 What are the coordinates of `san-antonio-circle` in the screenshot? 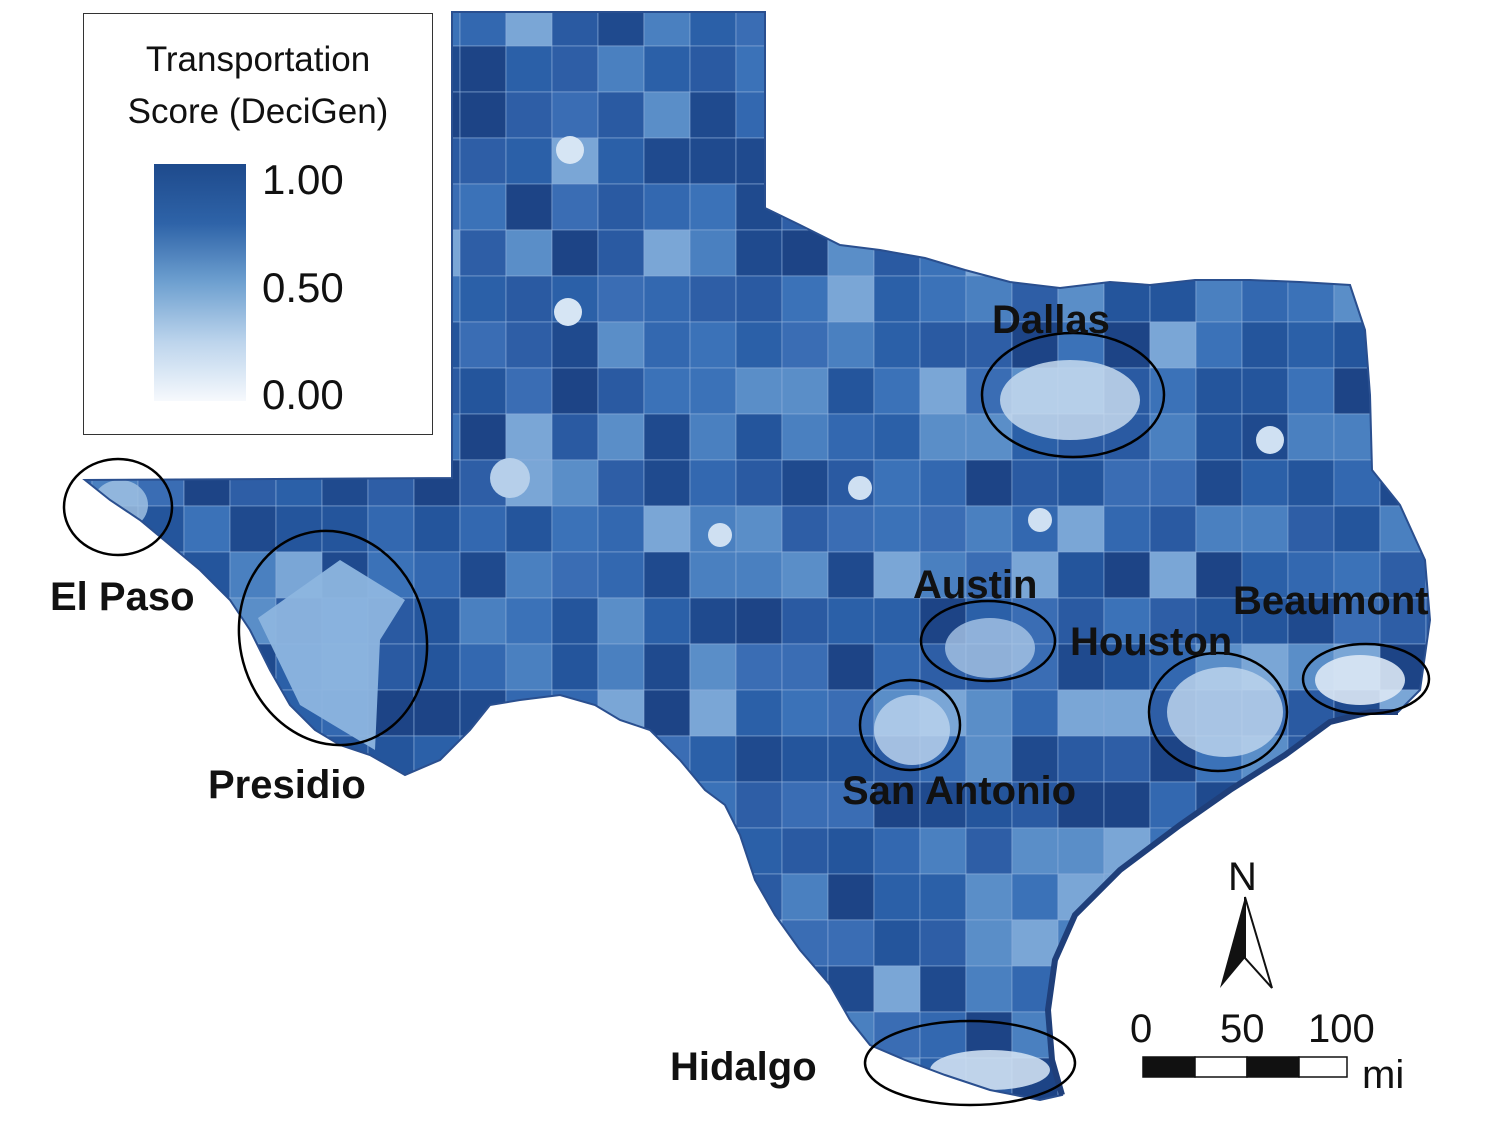 It's located at (910, 725).